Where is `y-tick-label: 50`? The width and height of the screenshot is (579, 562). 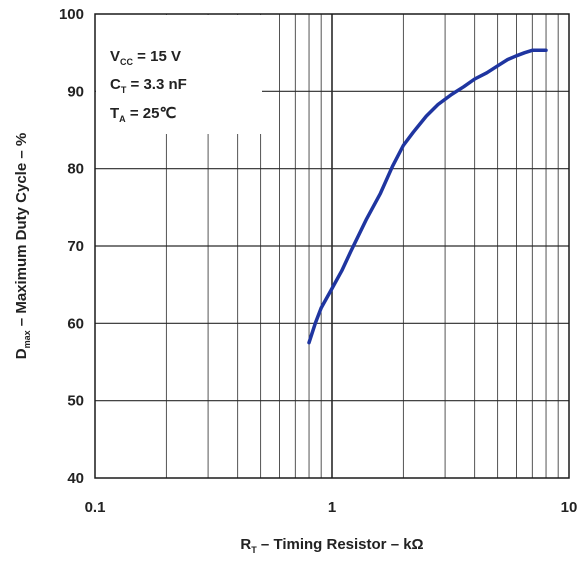
y-tick-label: 50 is located at coordinates (75, 401).